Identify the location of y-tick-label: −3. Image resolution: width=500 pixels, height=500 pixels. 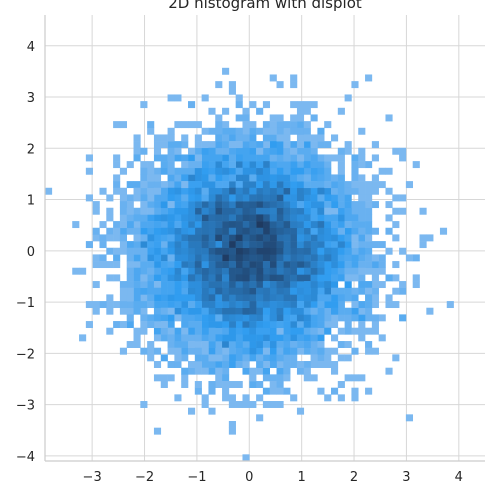
(25, 406).